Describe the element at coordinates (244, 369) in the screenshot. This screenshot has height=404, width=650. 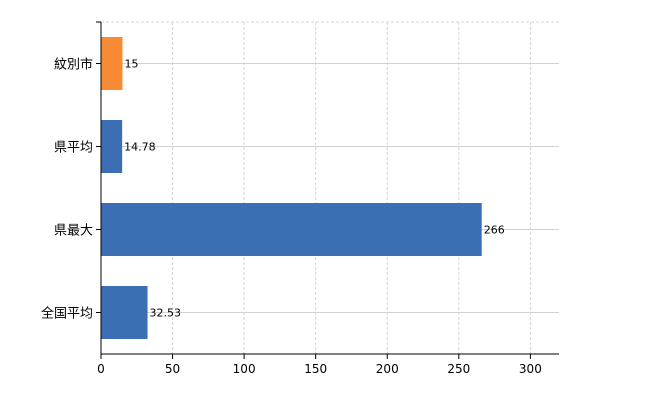
I see `x-tick-label: 100` at that location.